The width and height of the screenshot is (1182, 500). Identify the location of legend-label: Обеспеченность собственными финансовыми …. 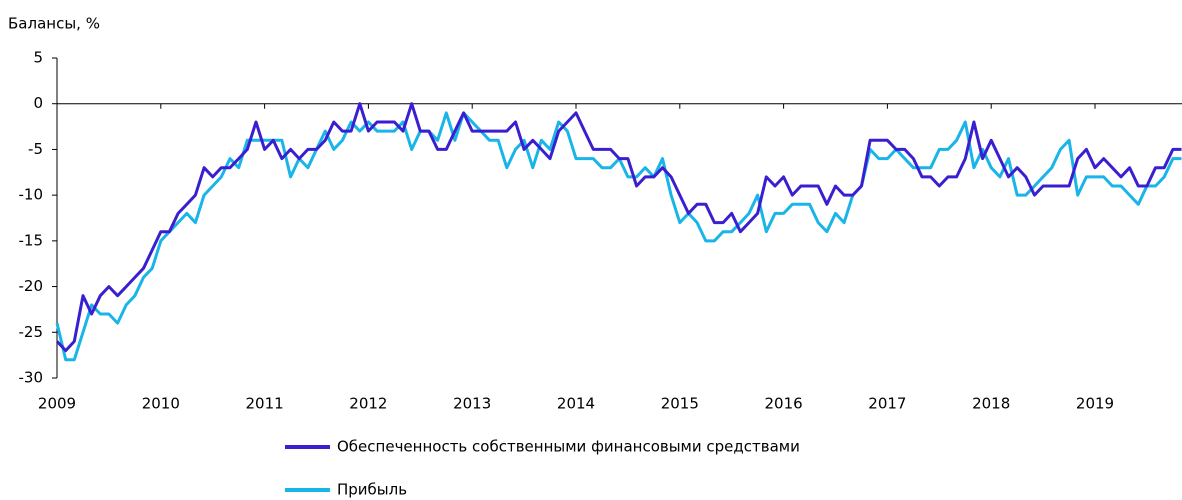
(568, 447).